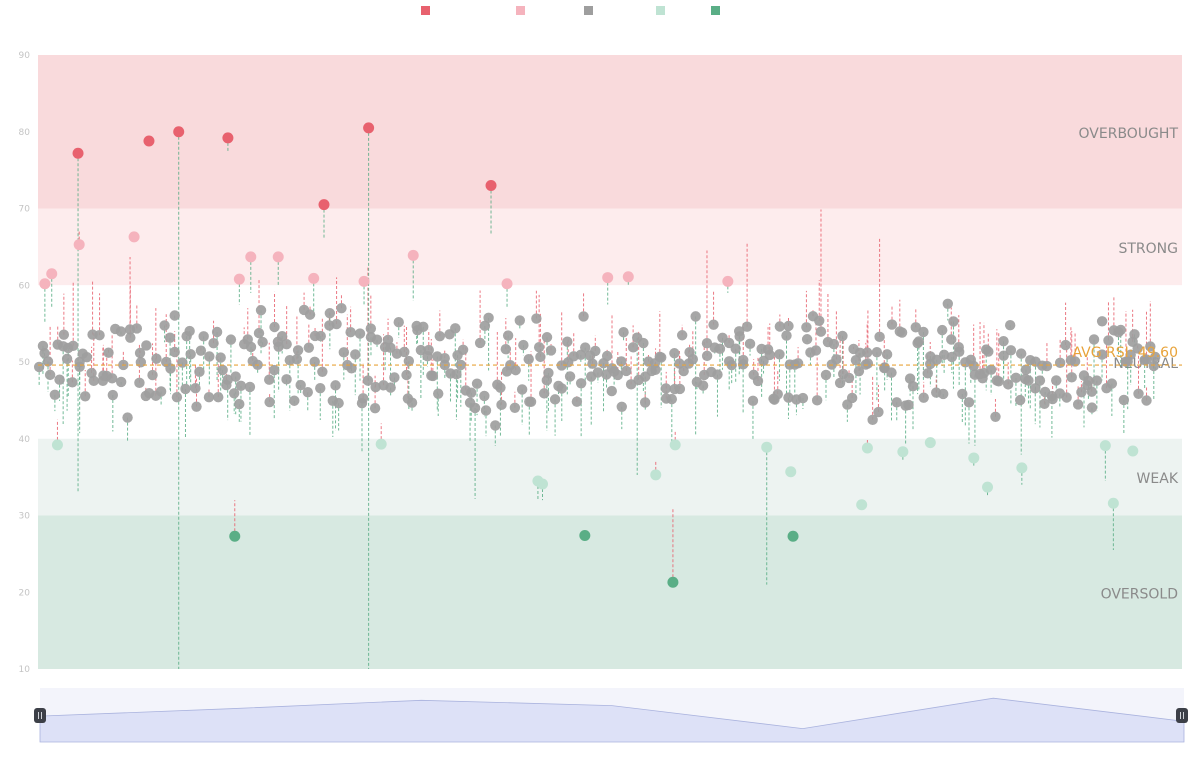 This screenshot has width=1200, height=773. What do you see at coordinates (25, 133) in the screenshot?
I see `y-tick-label: 80` at bounding box center [25, 133].